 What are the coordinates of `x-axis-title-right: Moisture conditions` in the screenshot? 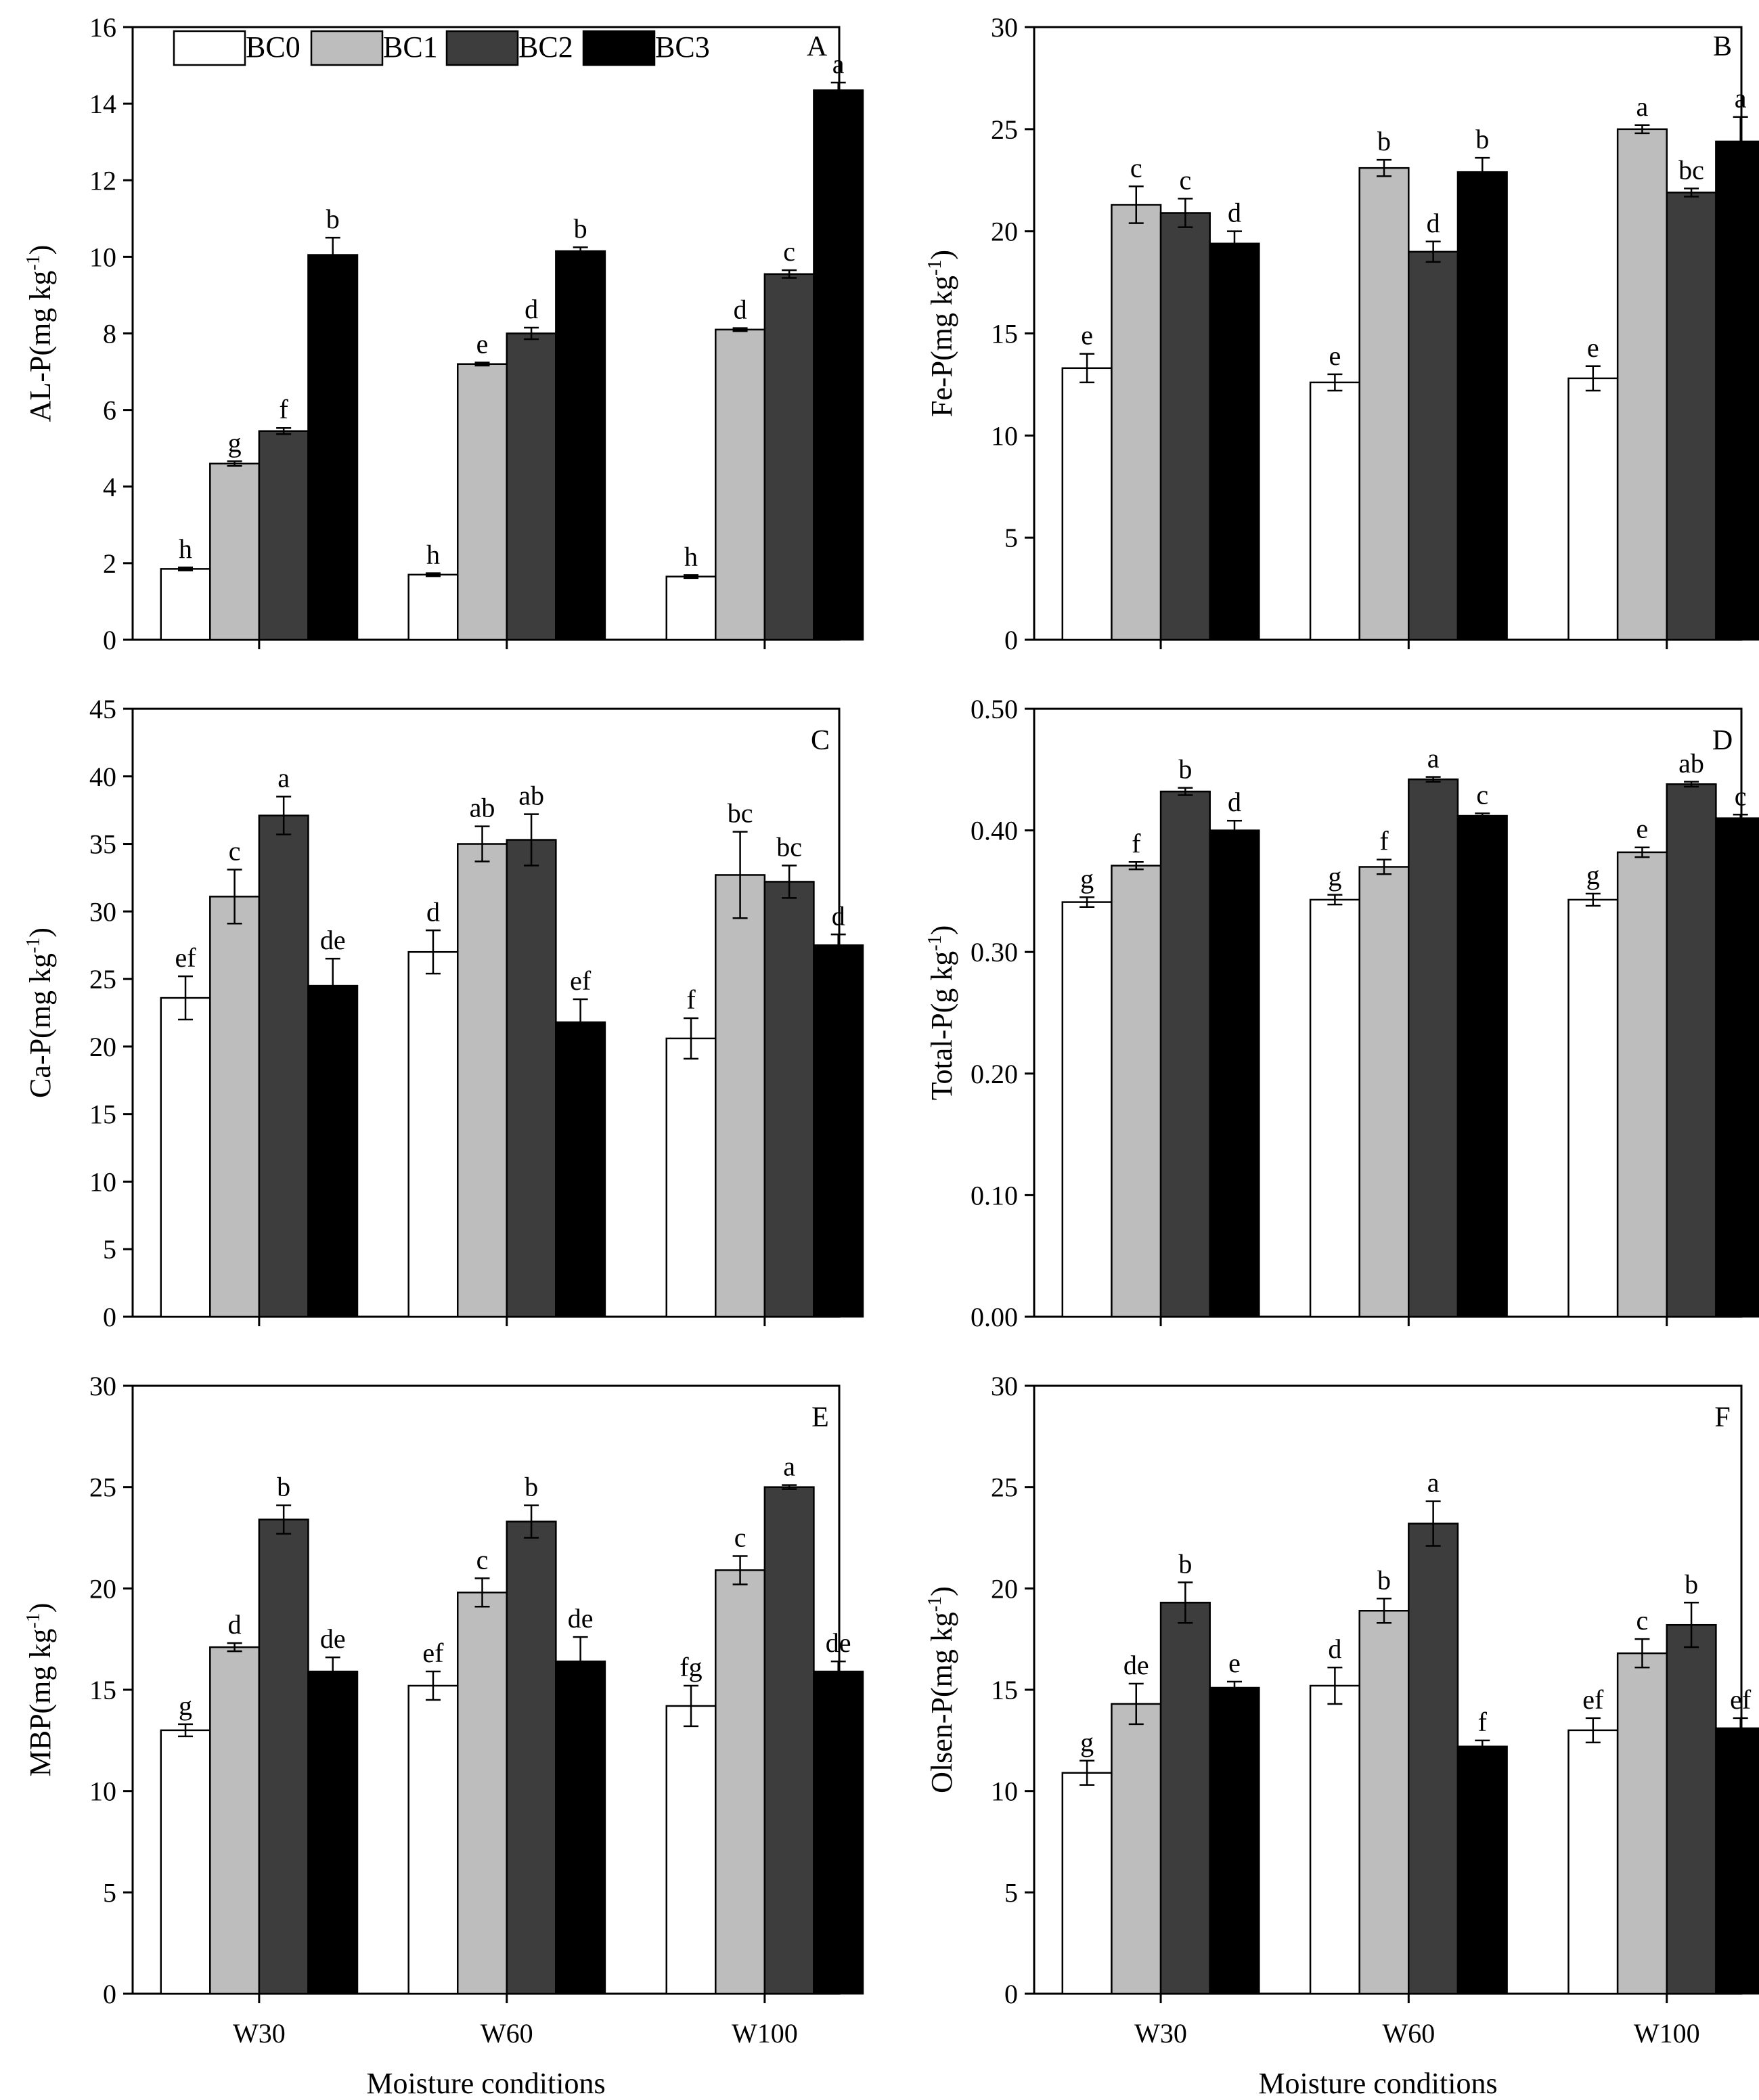 It's located at (1378, 2083).